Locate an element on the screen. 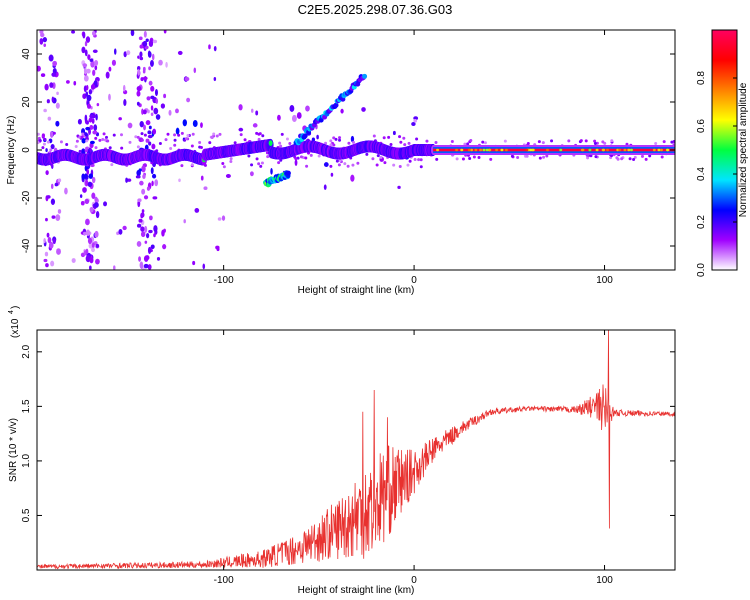 This screenshot has height=600, width=750. spectrogram-ytick-label: -20 is located at coordinates (26, 197).